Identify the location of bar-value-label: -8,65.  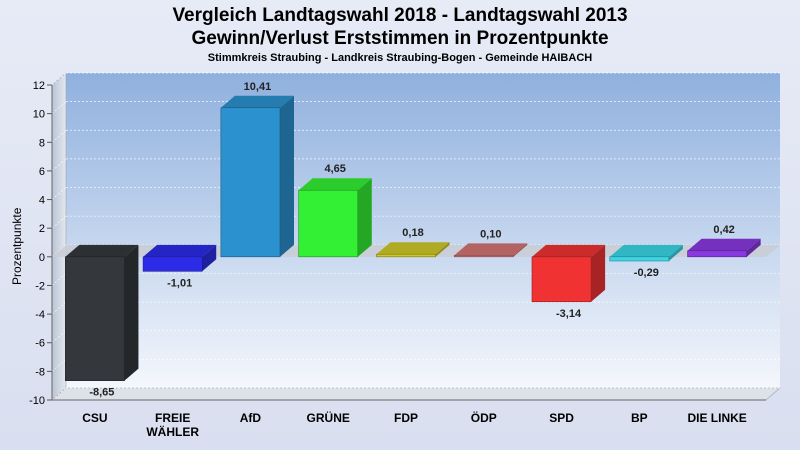
(101, 393).